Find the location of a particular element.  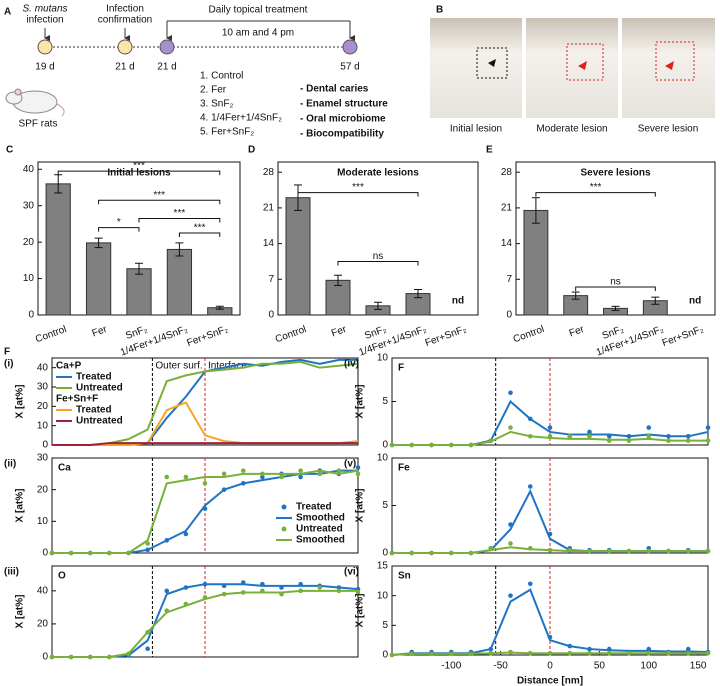

panel-sublabel: (v) is located at coordinates (350, 464).